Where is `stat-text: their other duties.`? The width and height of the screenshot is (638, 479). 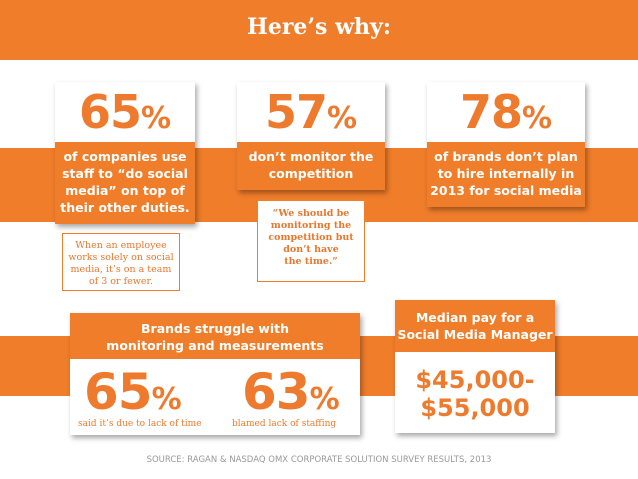
stat-text: their other duties. is located at coordinates (125, 207).